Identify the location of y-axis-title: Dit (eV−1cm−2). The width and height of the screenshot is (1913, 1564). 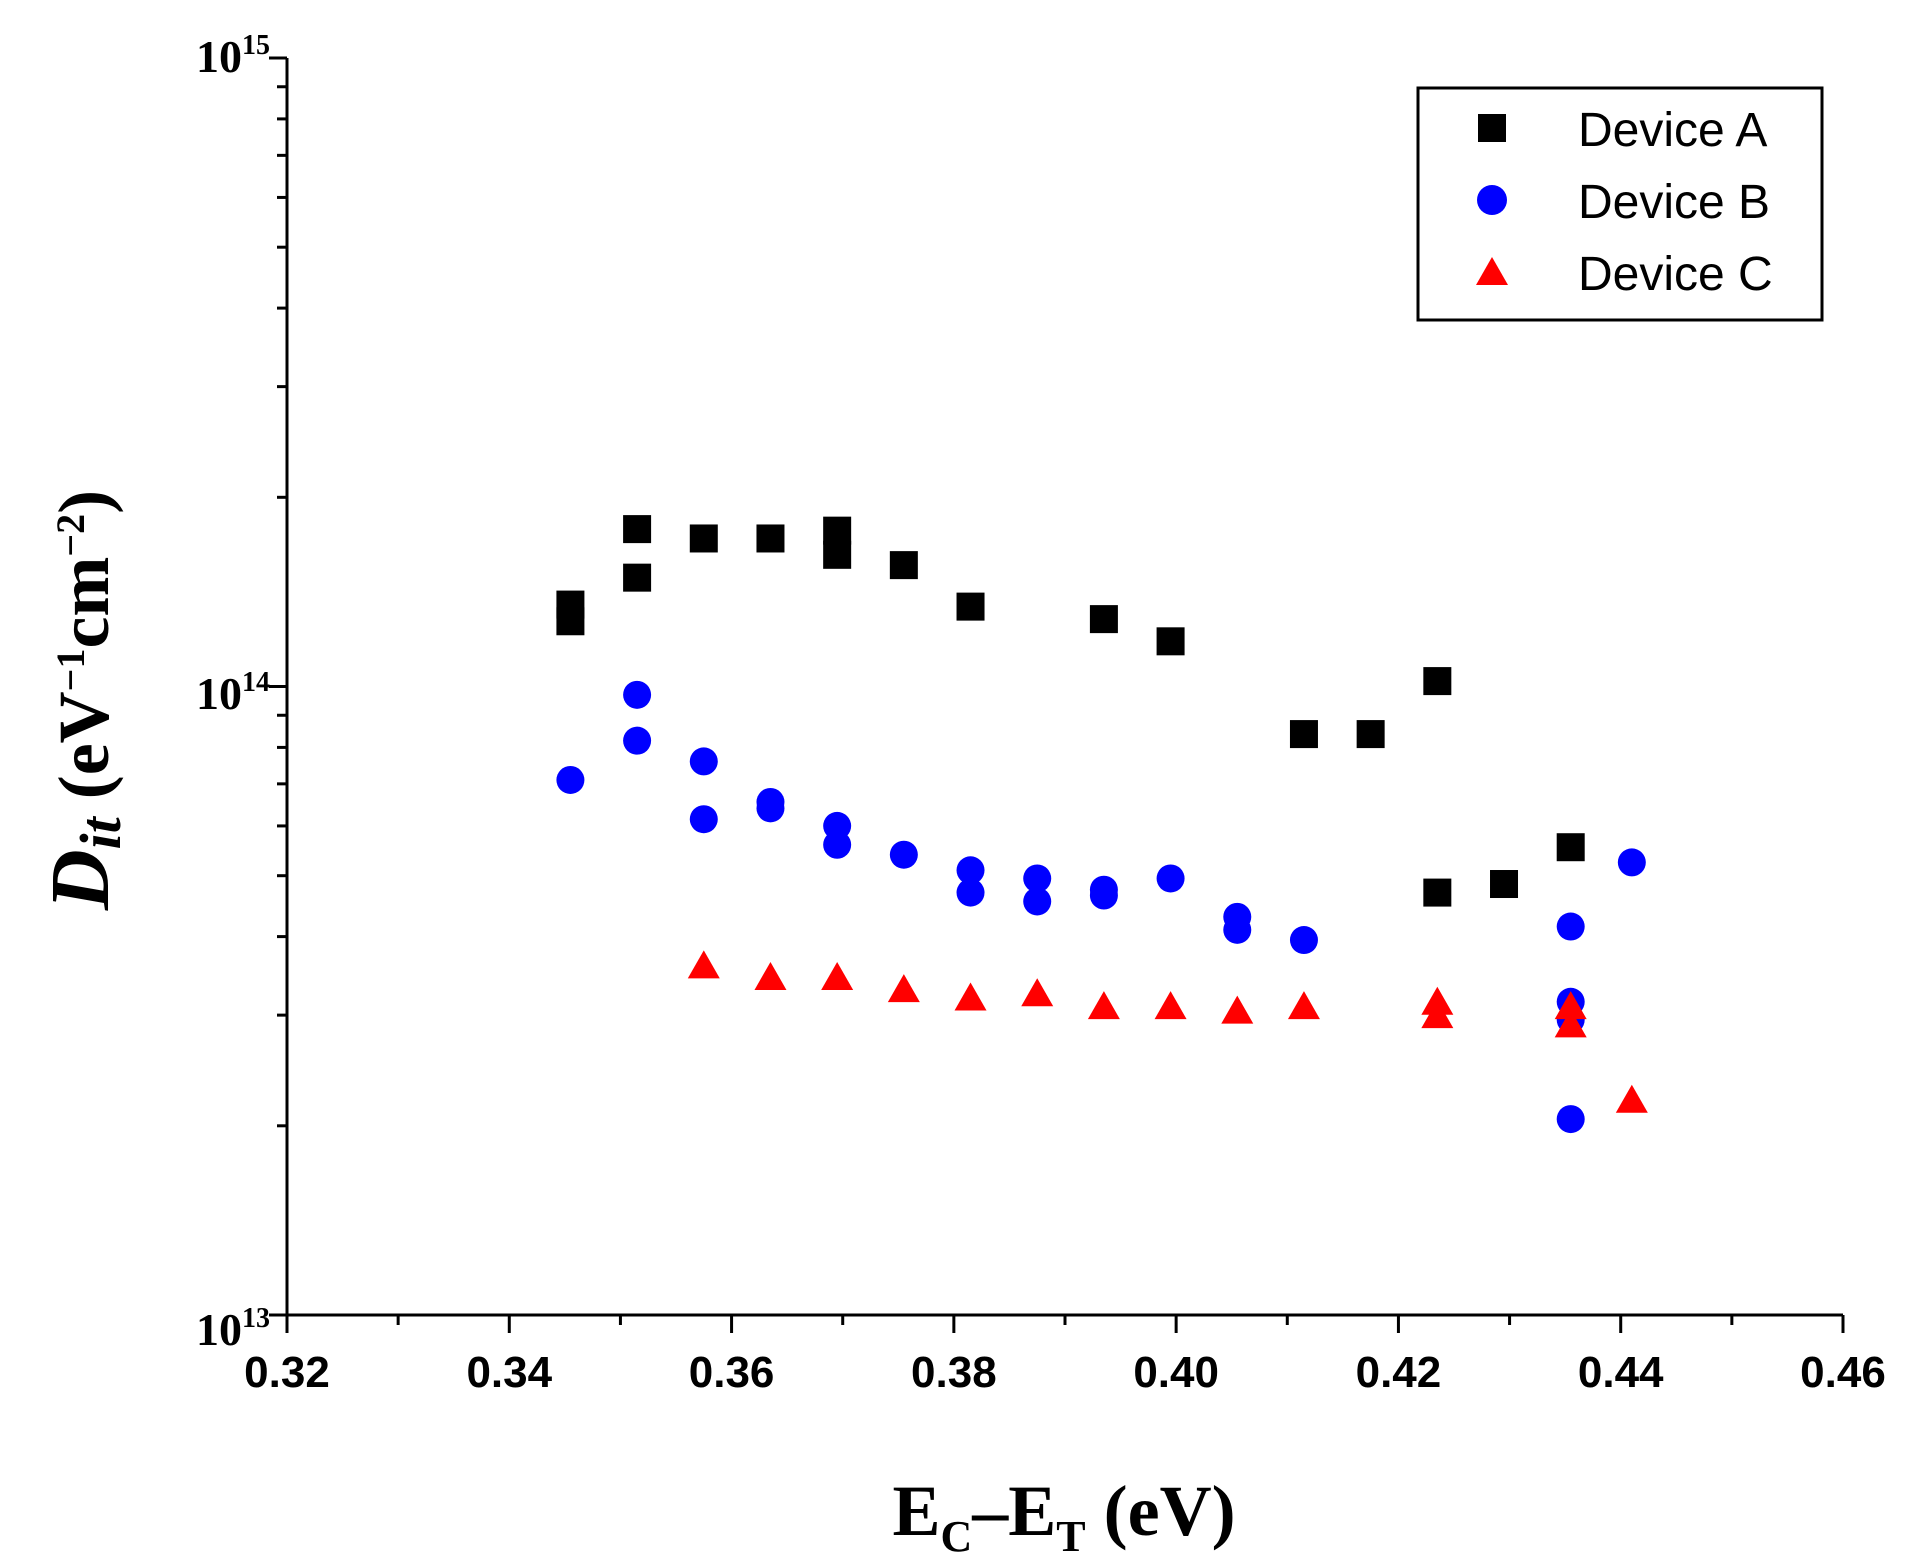
(83, 700).